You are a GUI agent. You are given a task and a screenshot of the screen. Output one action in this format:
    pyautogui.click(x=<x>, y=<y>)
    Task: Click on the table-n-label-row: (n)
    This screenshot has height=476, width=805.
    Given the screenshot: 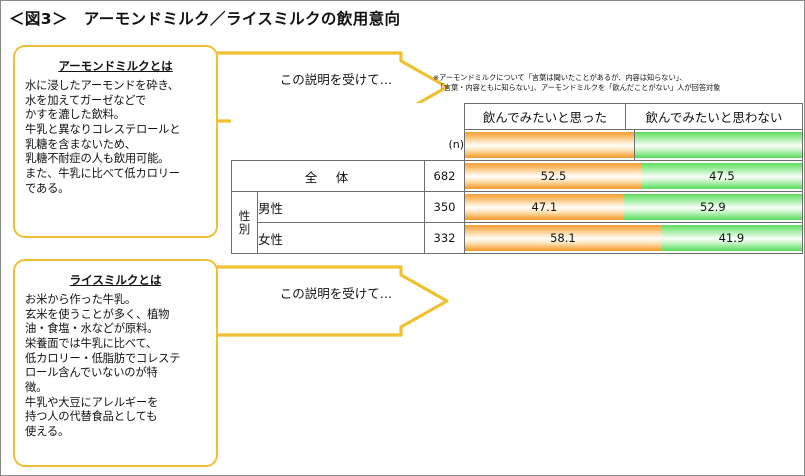 What is the action you would take?
    pyautogui.click(x=517, y=145)
    